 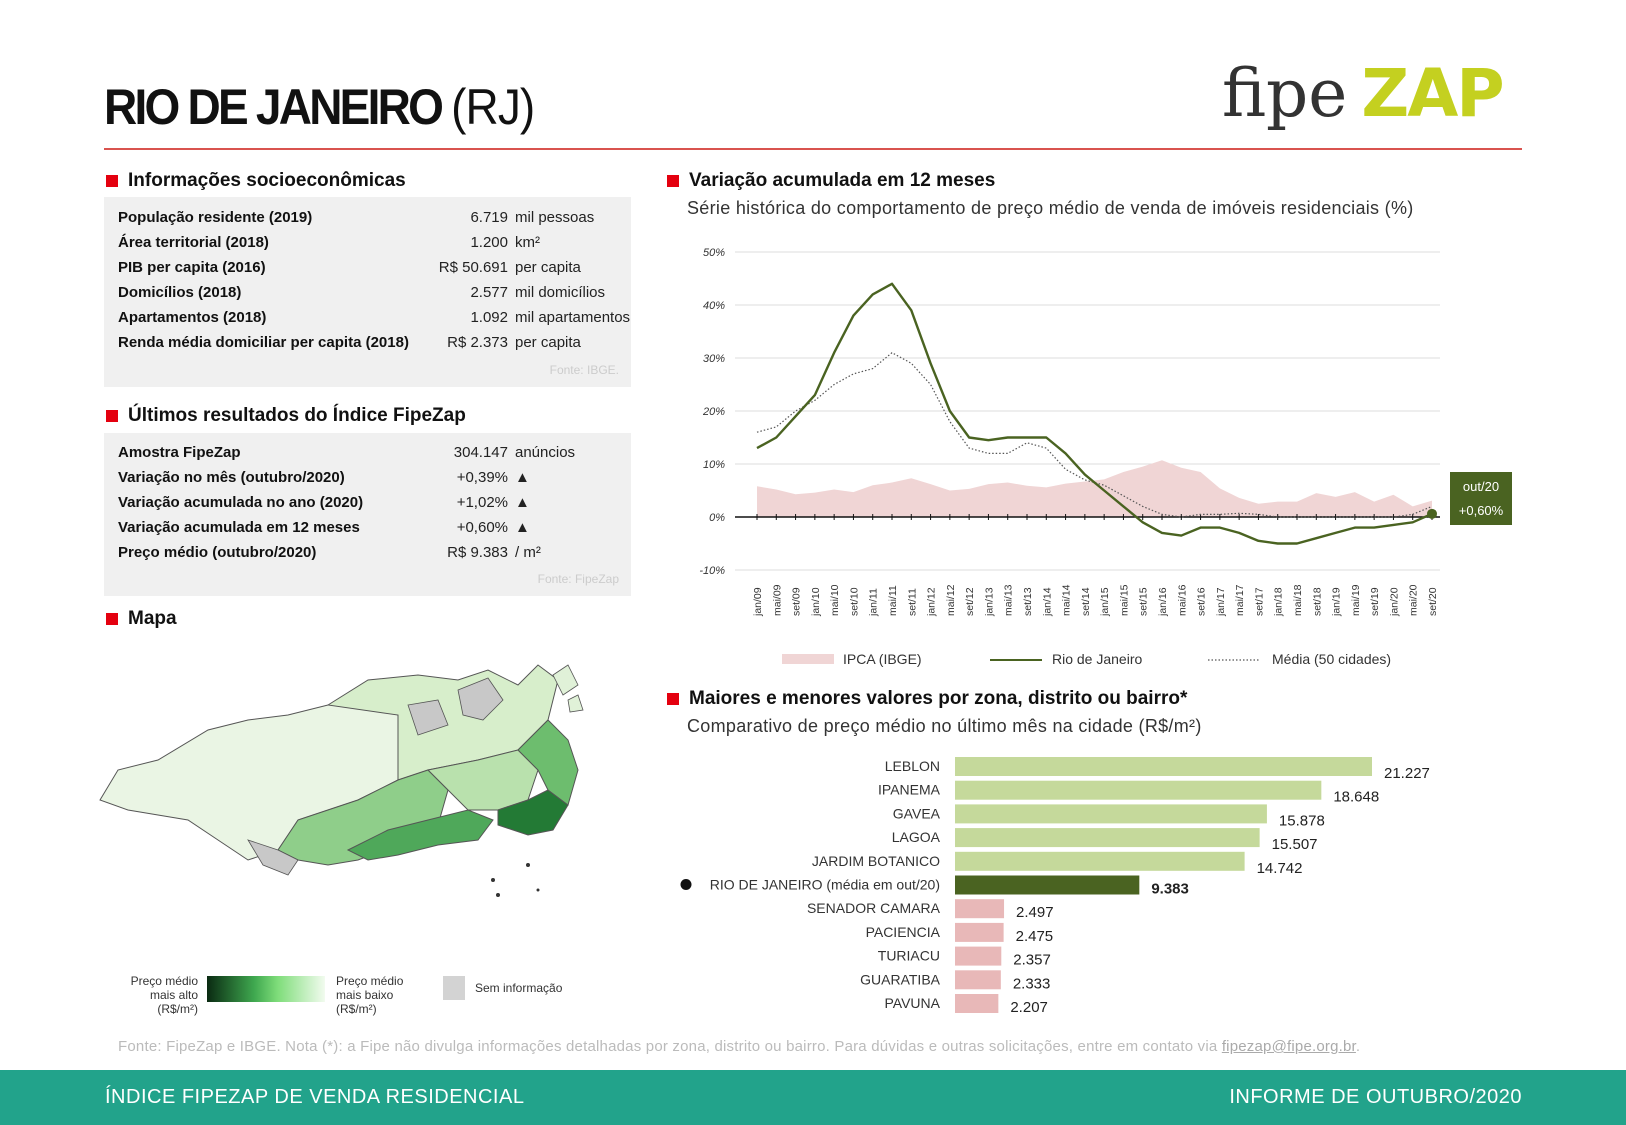 What do you see at coordinates (813, 149) in the screenshot?
I see `header-divider` at bounding box center [813, 149].